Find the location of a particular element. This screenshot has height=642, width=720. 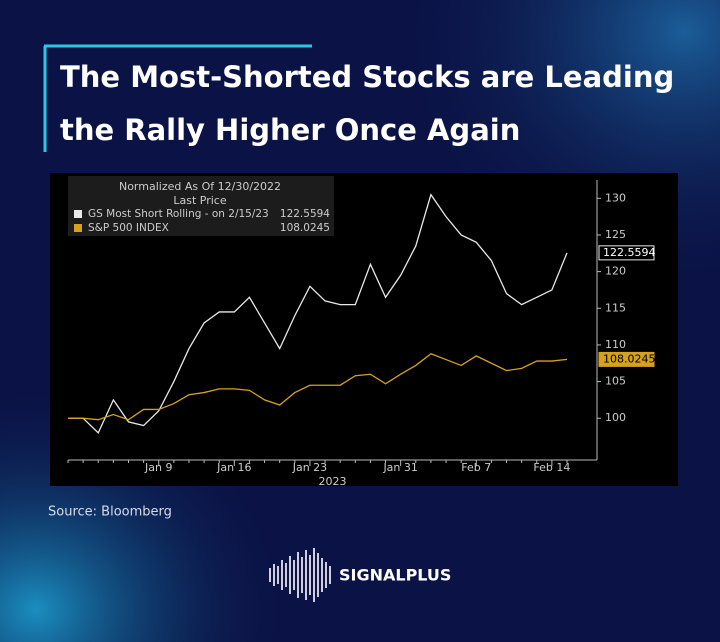

x-tick-label: Jan 9 is located at coordinates (158, 467).